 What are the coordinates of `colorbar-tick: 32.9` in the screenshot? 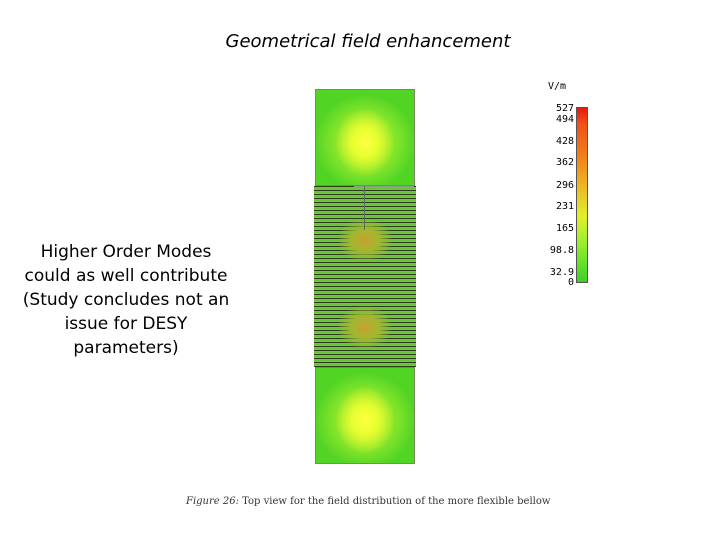 It's located at (561, 272).